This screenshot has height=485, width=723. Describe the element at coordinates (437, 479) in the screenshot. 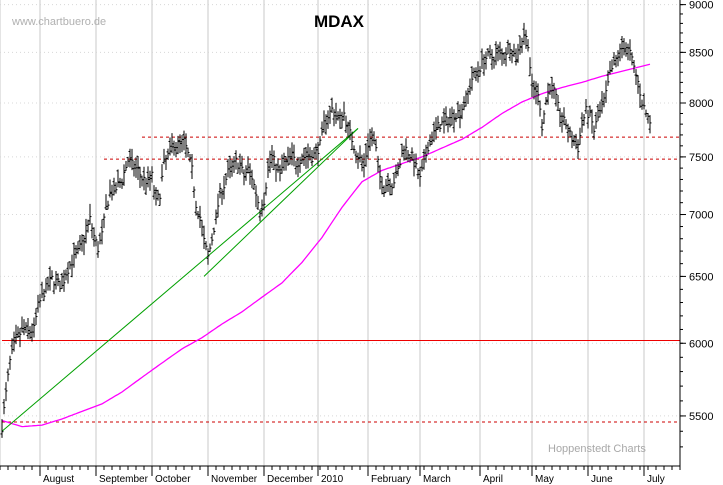

I see `x-tick-label: March` at that location.